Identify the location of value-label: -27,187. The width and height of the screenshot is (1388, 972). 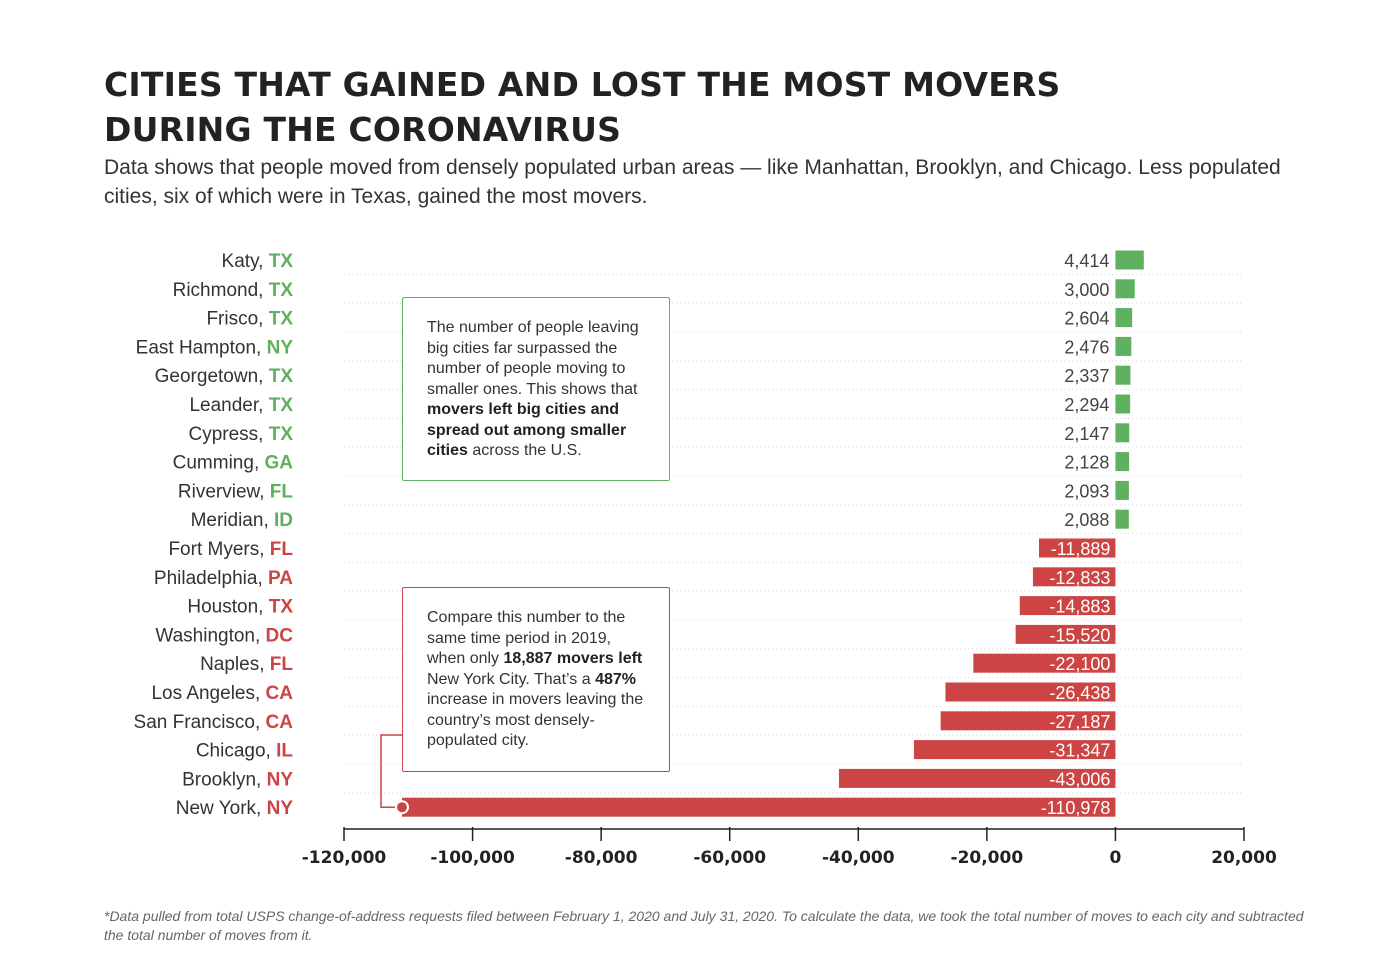
(1079, 722).